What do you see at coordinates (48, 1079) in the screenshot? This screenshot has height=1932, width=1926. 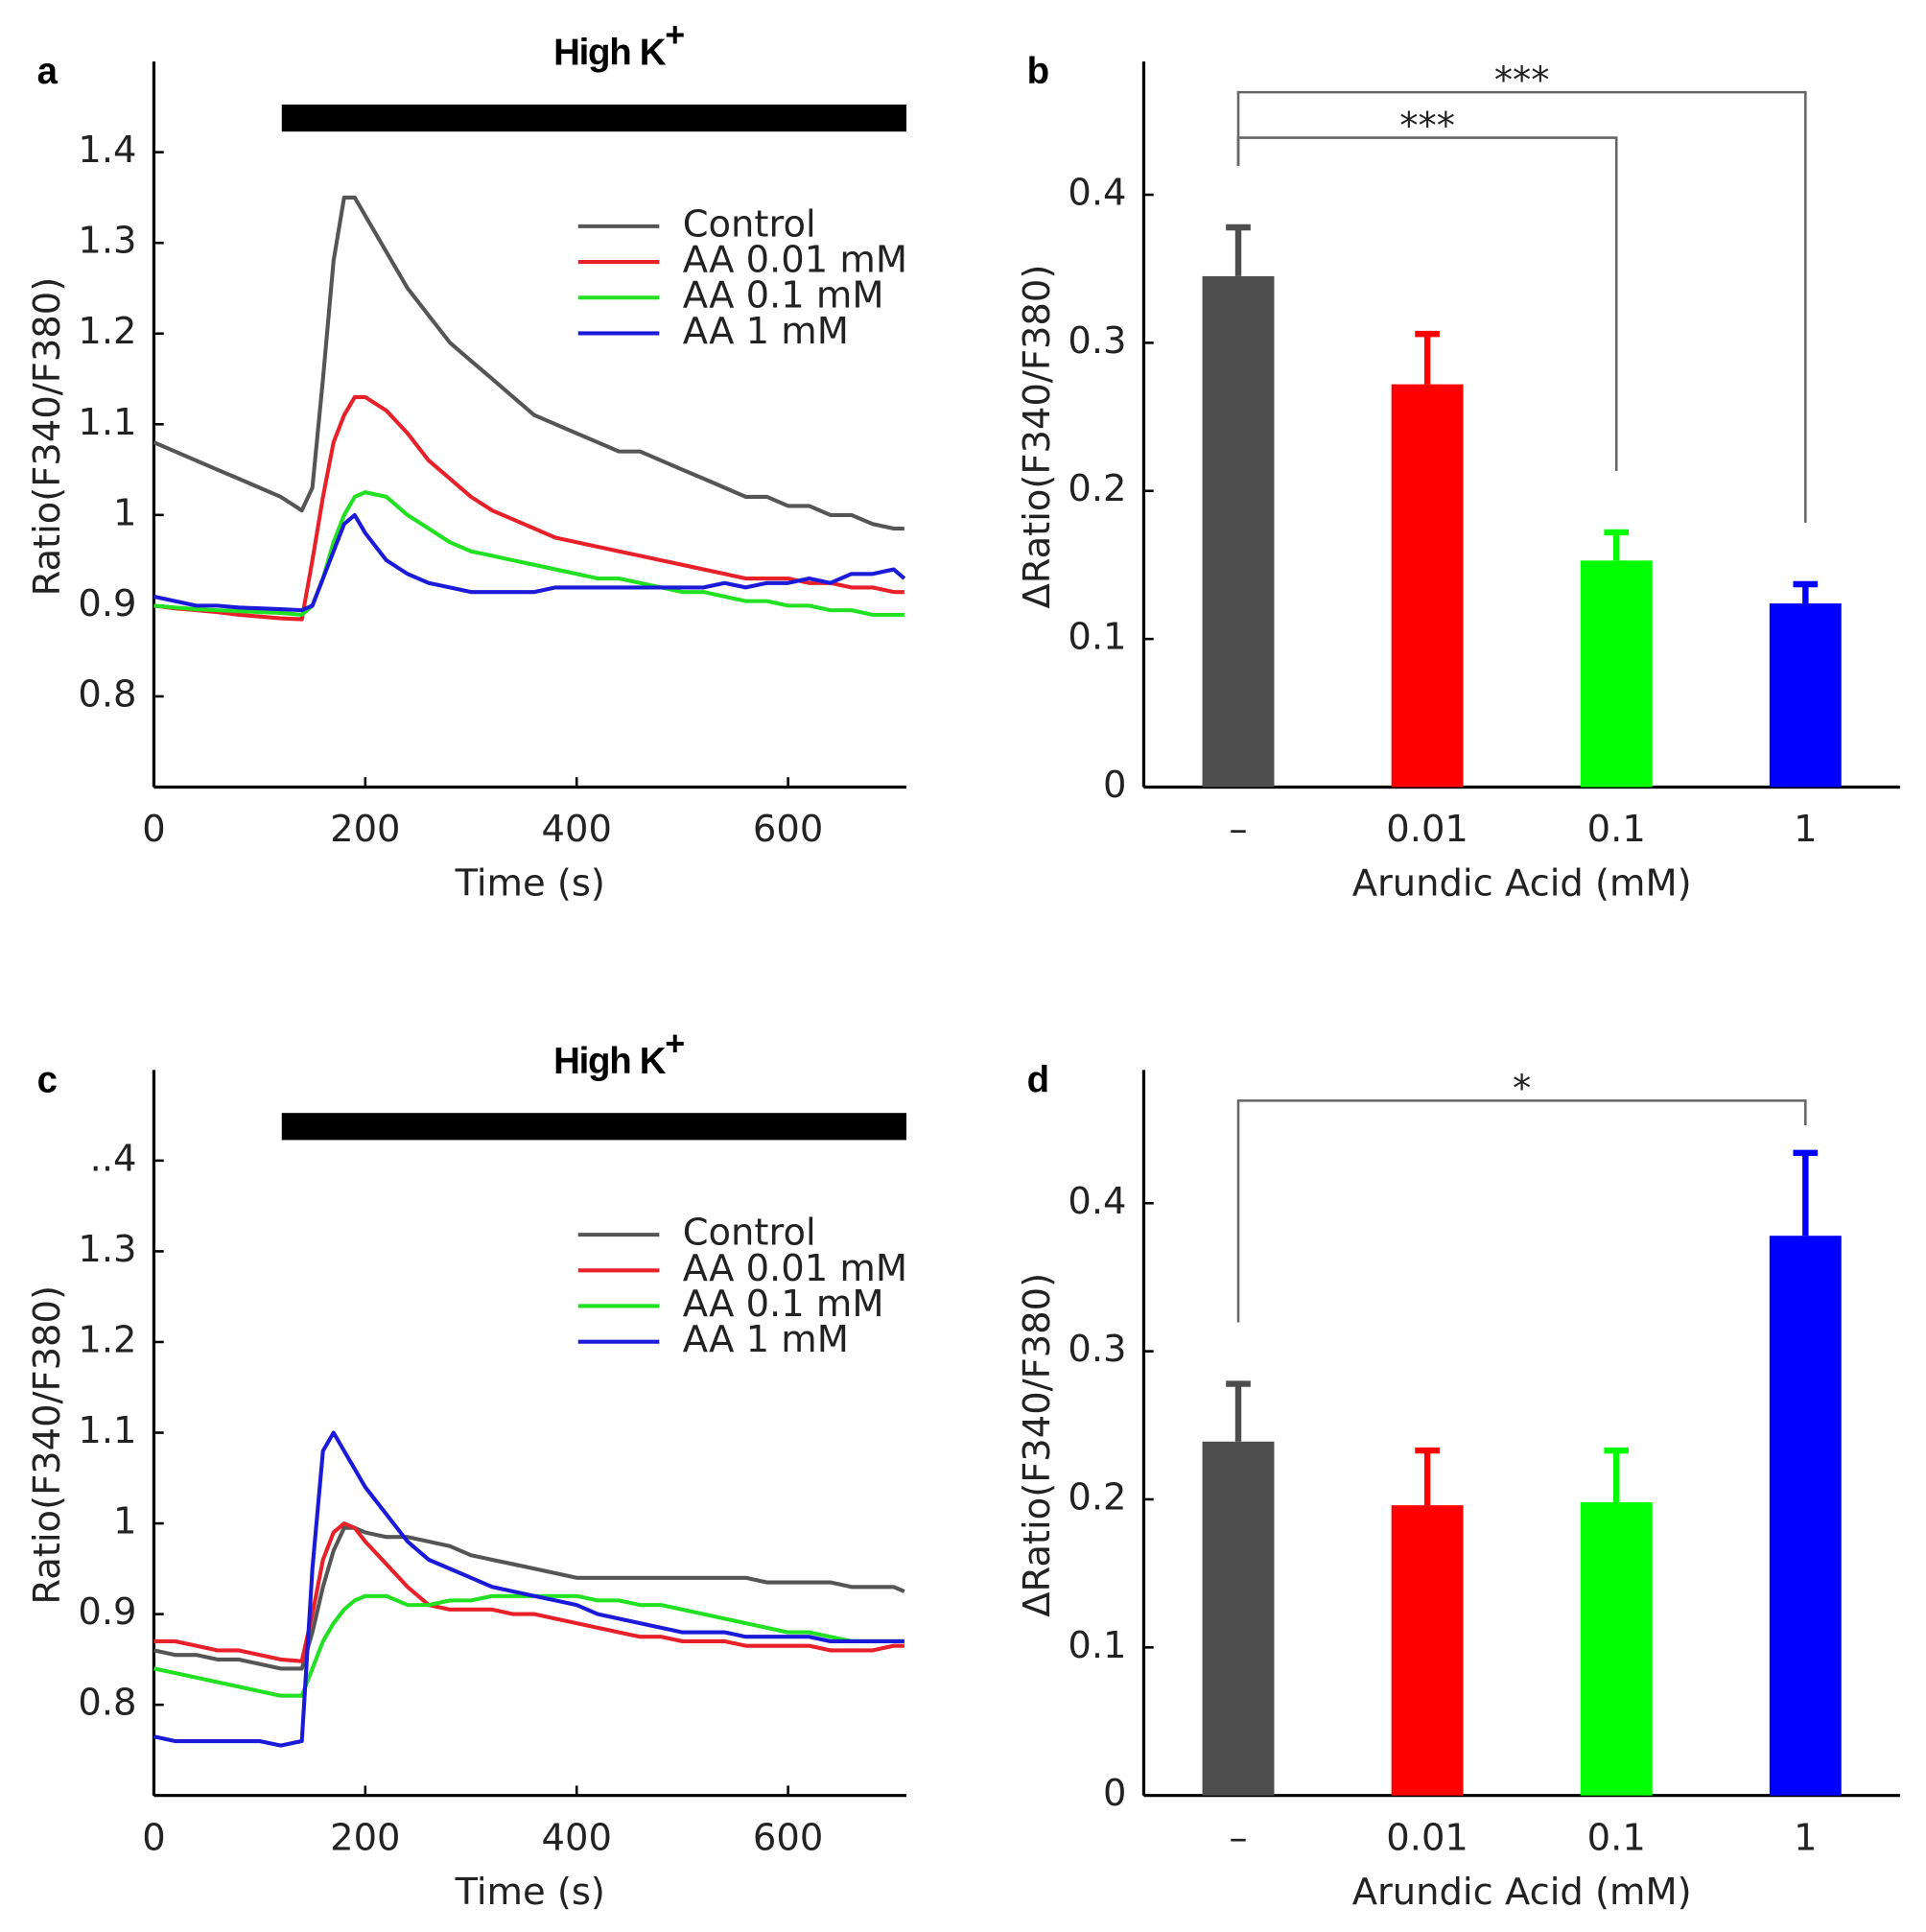 I see `panel-label: c` at bounding box center [48, 1079].